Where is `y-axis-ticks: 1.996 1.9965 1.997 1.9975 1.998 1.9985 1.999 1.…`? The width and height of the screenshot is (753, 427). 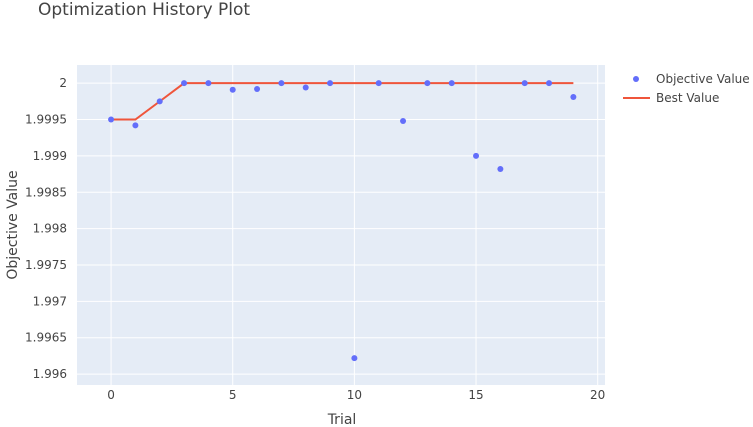 y-axis-ticks: 1.996 1.9965 1.997 1.9975 1.998 1.9985 1.999 1.… is located at coordinates (46, 228).